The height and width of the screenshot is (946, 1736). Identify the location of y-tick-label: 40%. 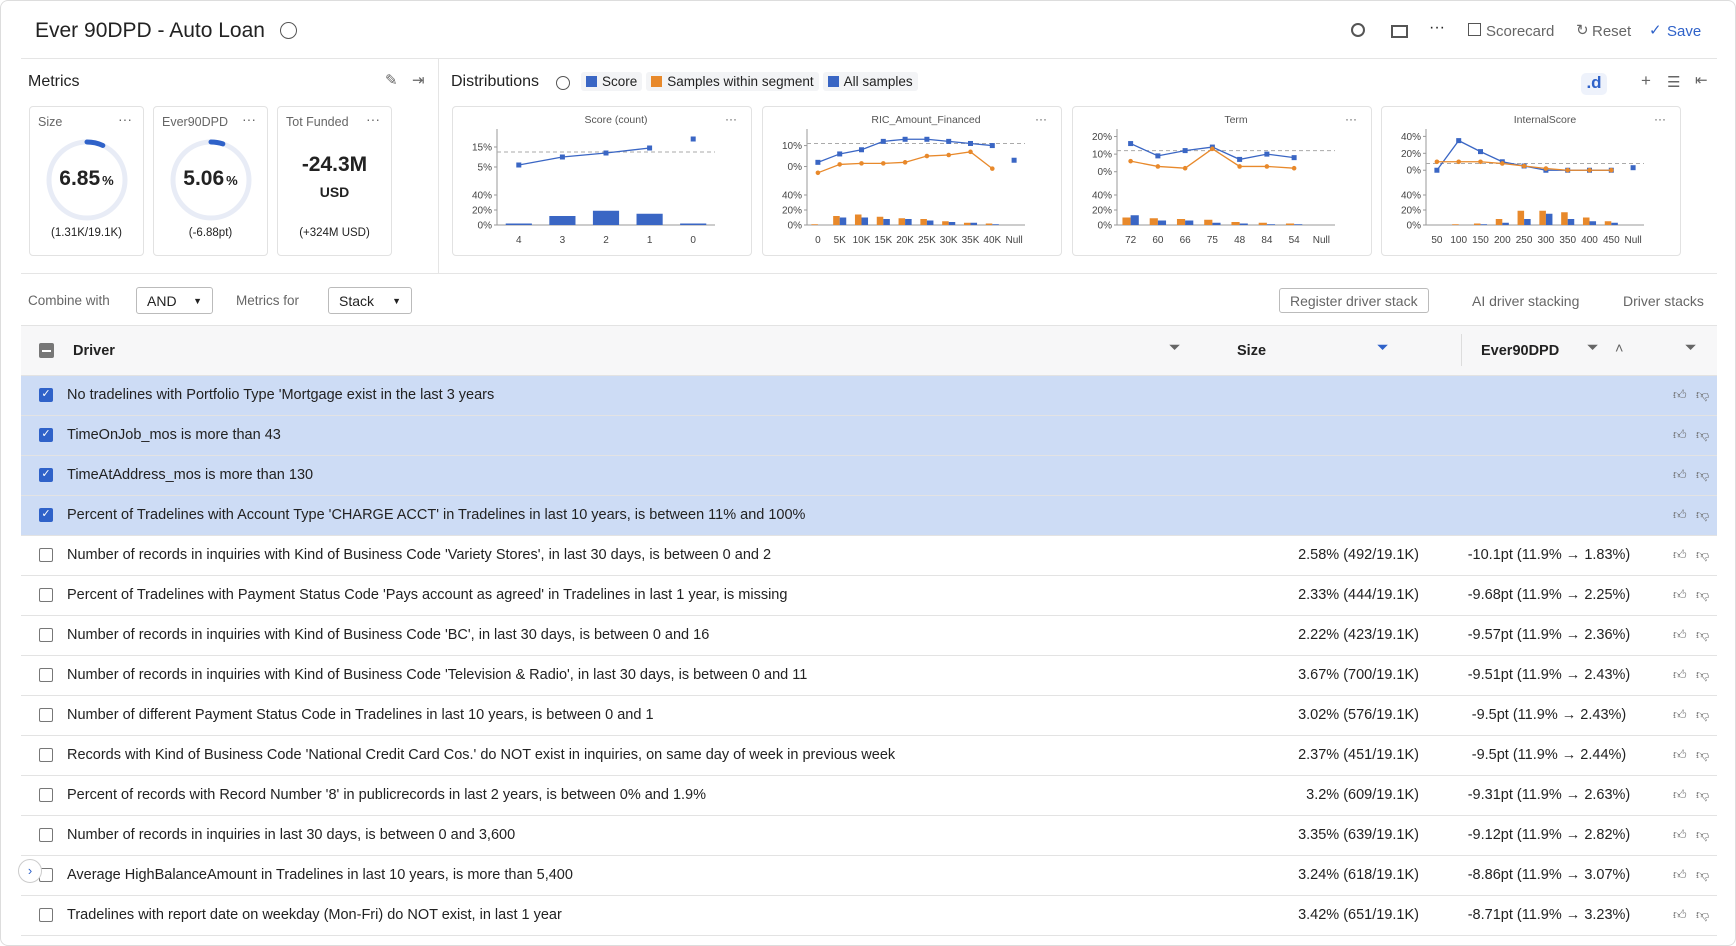
(1411, 137).